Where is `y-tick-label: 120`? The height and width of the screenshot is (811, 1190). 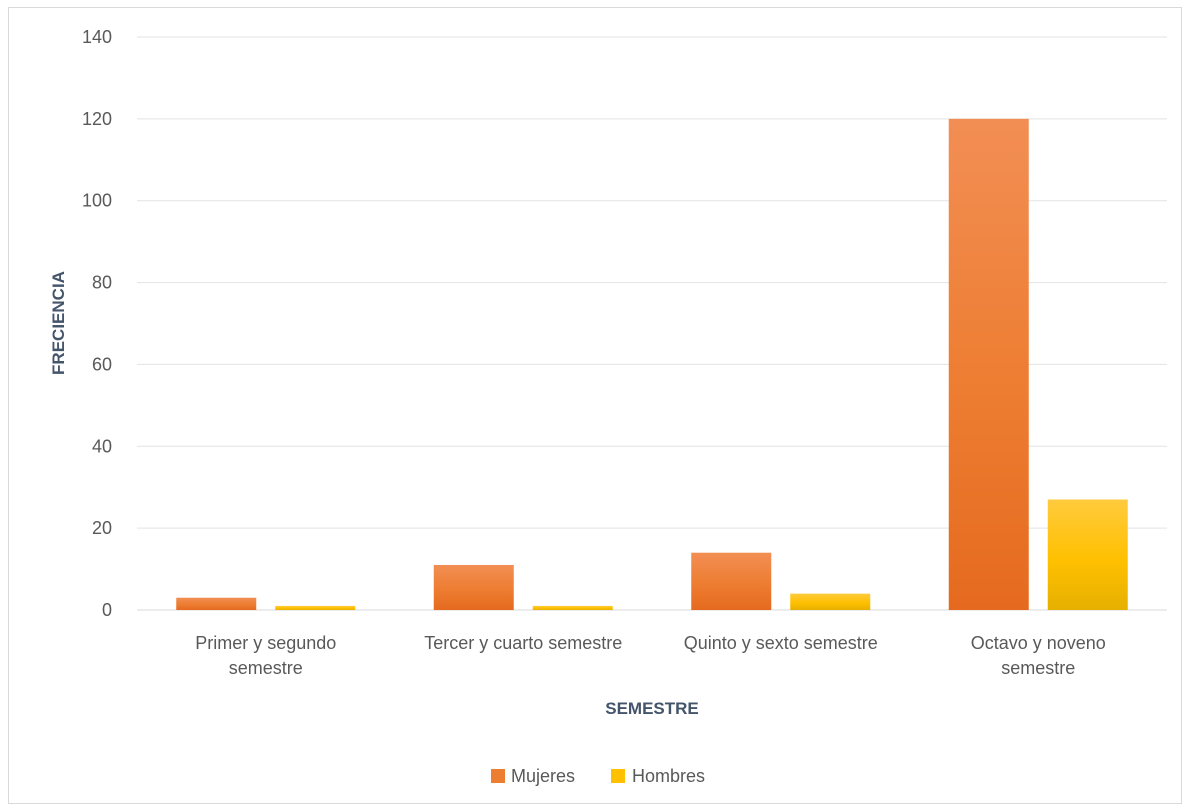
y-tick-label: 120 is located at coordinates (97, 119).